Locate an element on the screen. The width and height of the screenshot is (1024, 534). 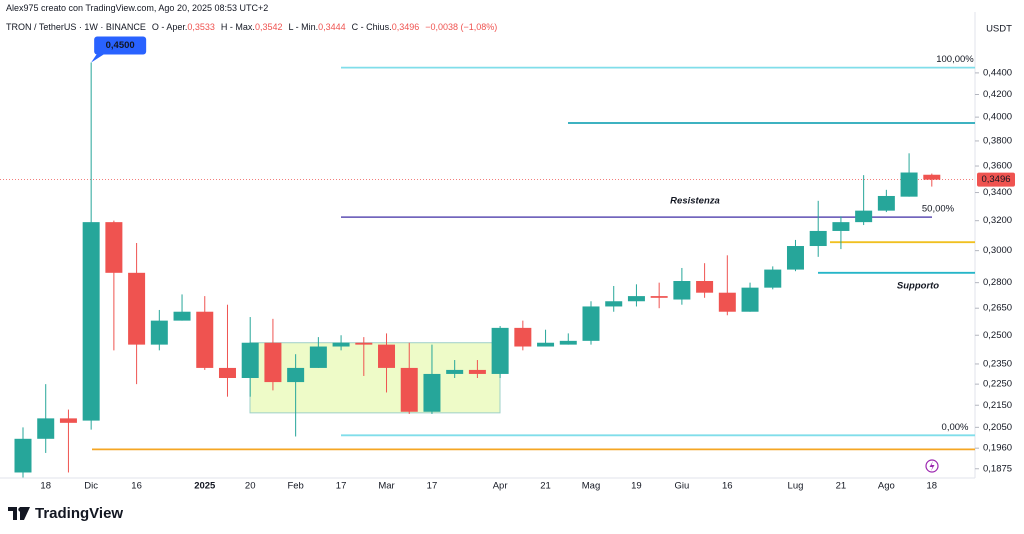
high-callout-label: 0,4500 is located at coordinates (120, 45).